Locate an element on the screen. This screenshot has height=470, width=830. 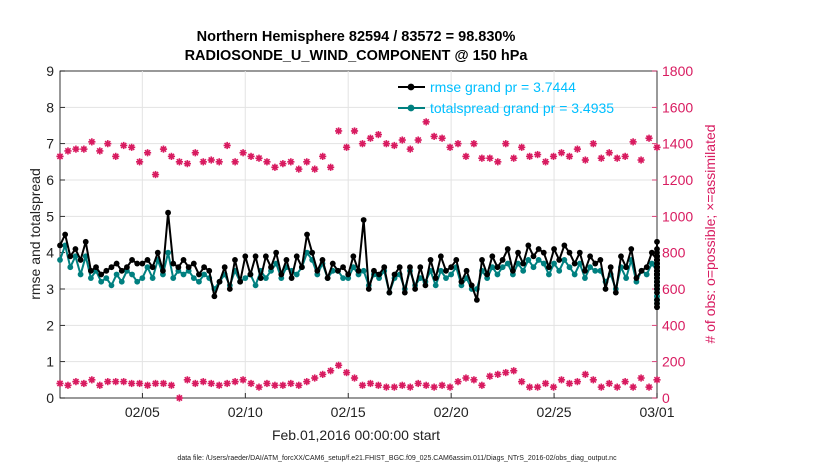
tick-label-y-right: 800 is located at coordinates (674, 253).